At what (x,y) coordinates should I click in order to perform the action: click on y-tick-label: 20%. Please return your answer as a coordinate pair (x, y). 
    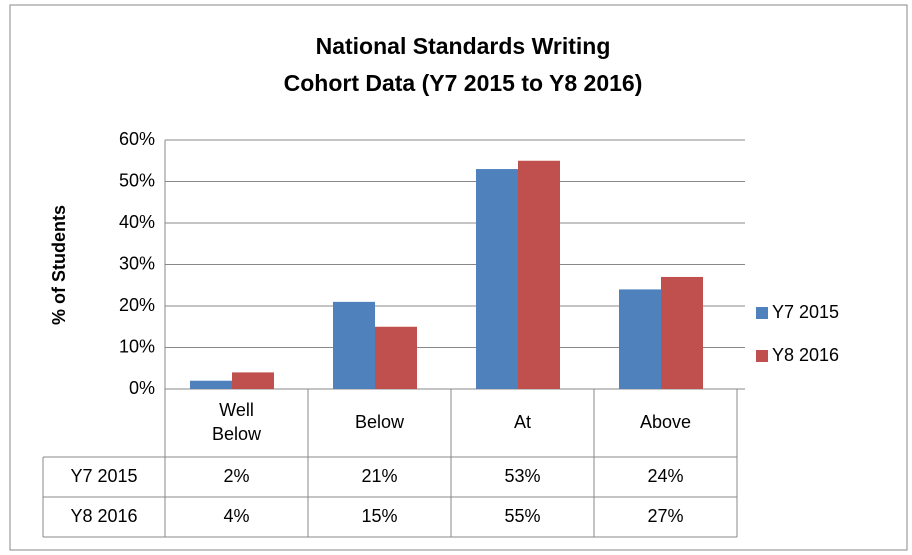
    Looking at the image, I should click on (137, 305).